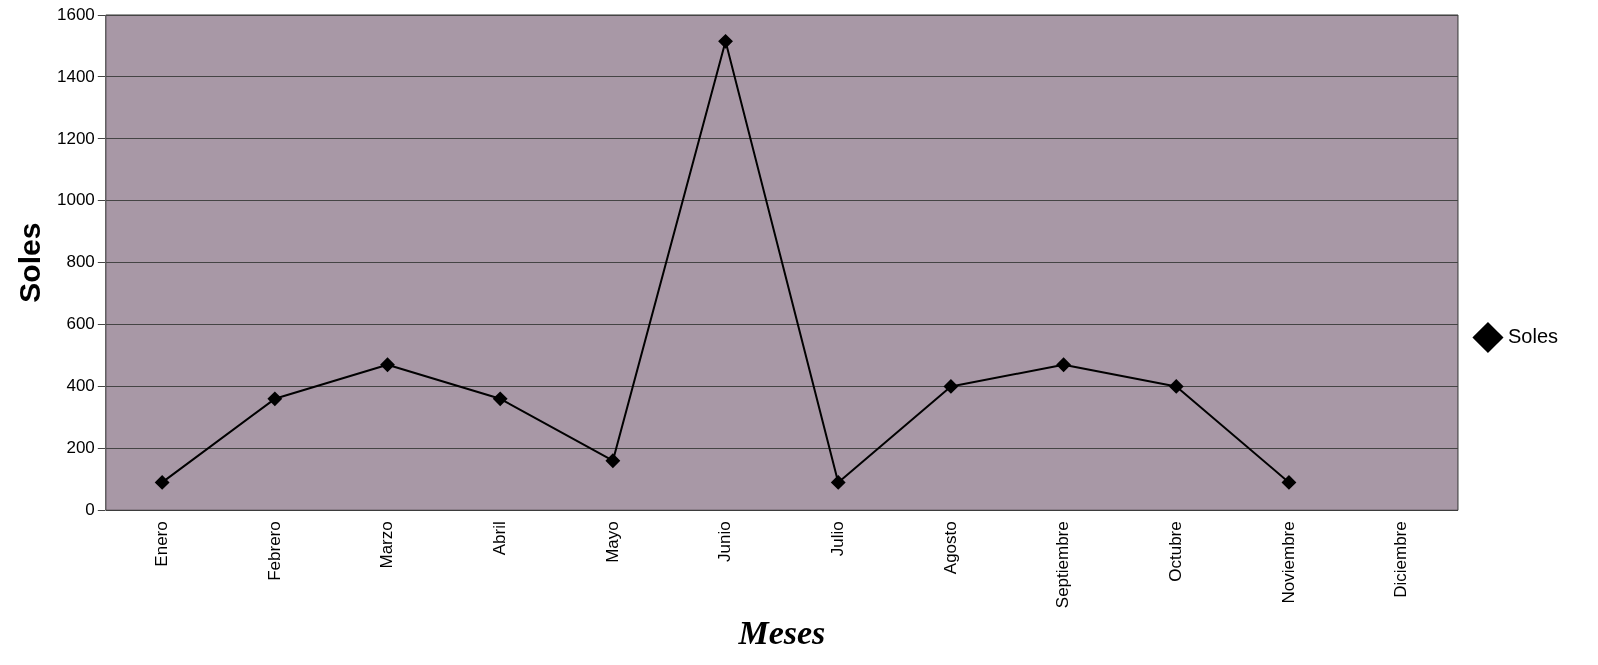 The width and height of the screenshot is (1598, 665). Describe the element at coordinates (950, 548) in the screenshot. I see `x-tick-label: Agosto` at that location.